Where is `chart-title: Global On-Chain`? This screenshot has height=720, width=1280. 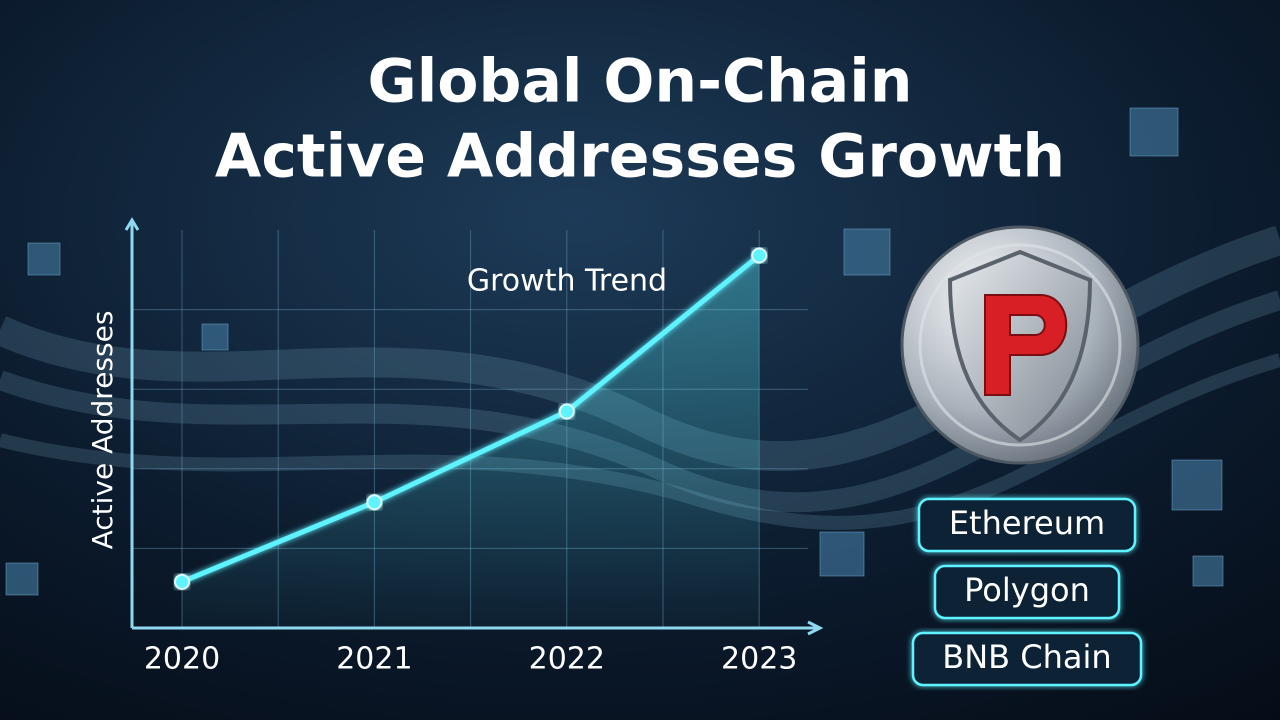 chart-title: Global On-Chain is located at coordinates (639, 82).